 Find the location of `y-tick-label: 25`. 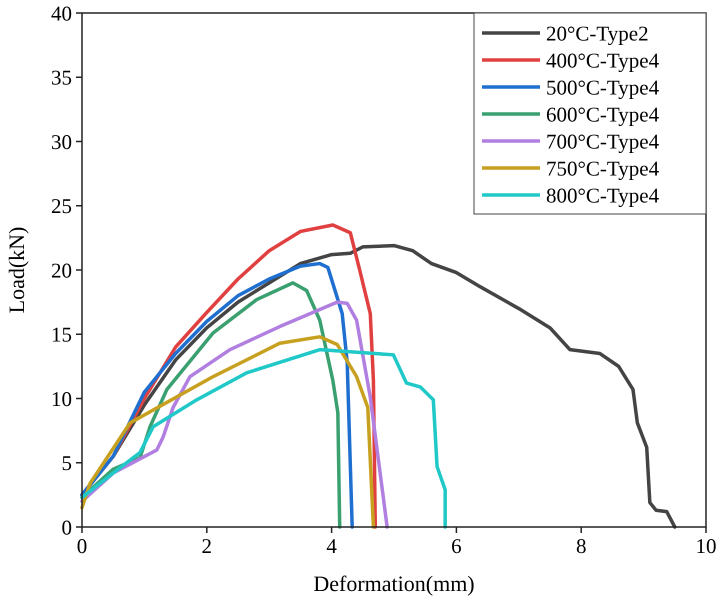

y-tick-label: 25 is located at coordinates (61, 206).